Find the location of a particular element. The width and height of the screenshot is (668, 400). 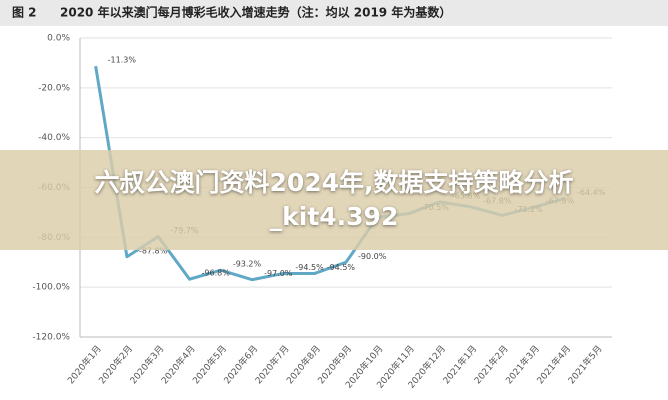

figure-label: 图 2 is located at coordinates (24, 13).